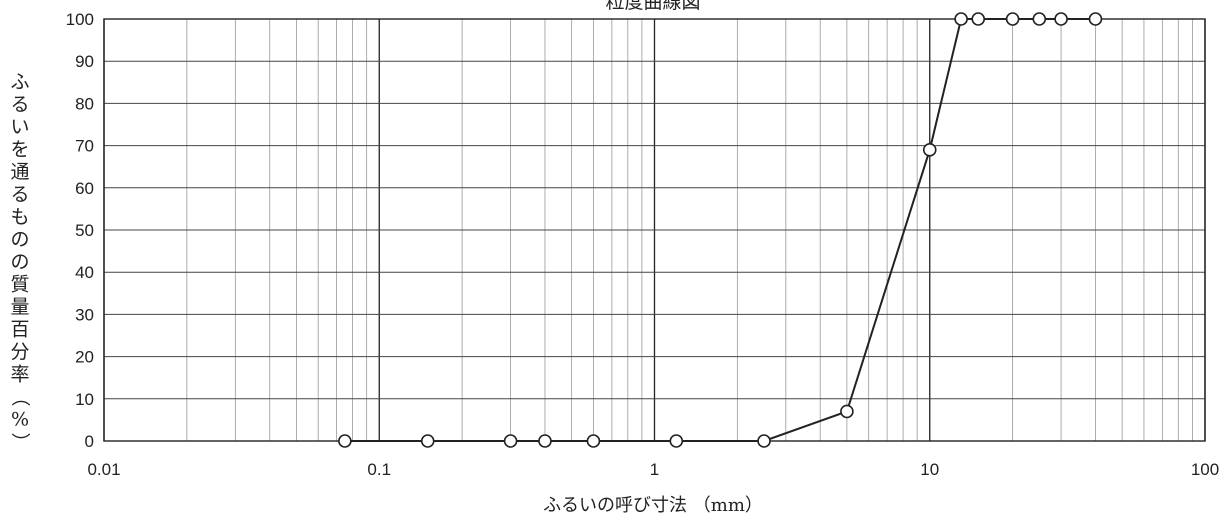 The image size is (1227, 521). What do you see at coordinates (19, 330) in the screenshot?
I see `y-axis-label-char: 百` at bounding box center [19, 330].